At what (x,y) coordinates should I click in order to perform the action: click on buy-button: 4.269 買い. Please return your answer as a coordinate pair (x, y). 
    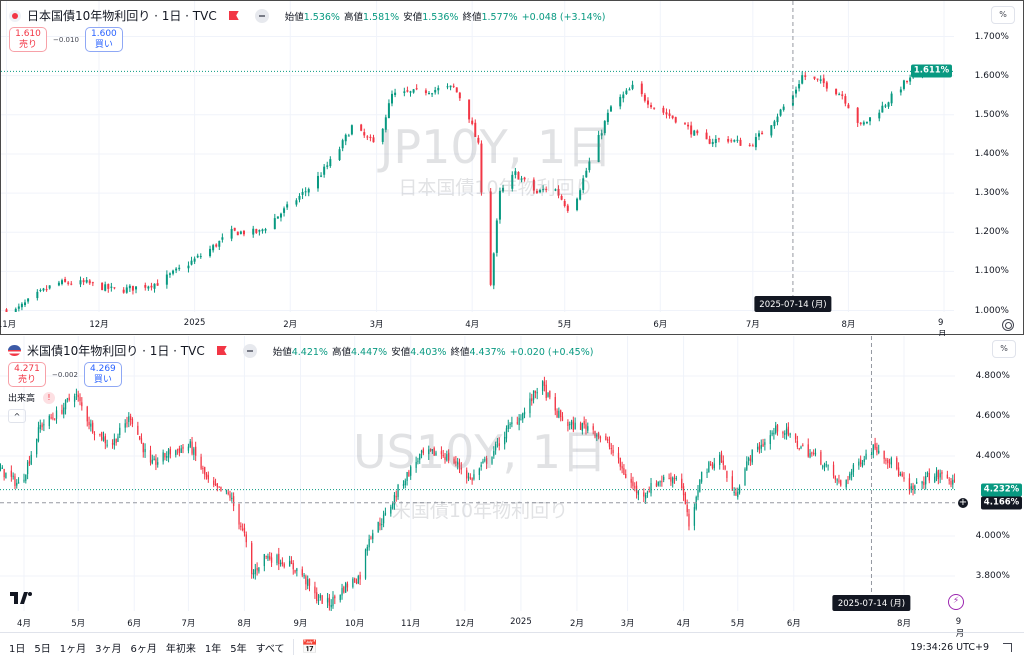
    Looking at the image, I should click on (102, 374).